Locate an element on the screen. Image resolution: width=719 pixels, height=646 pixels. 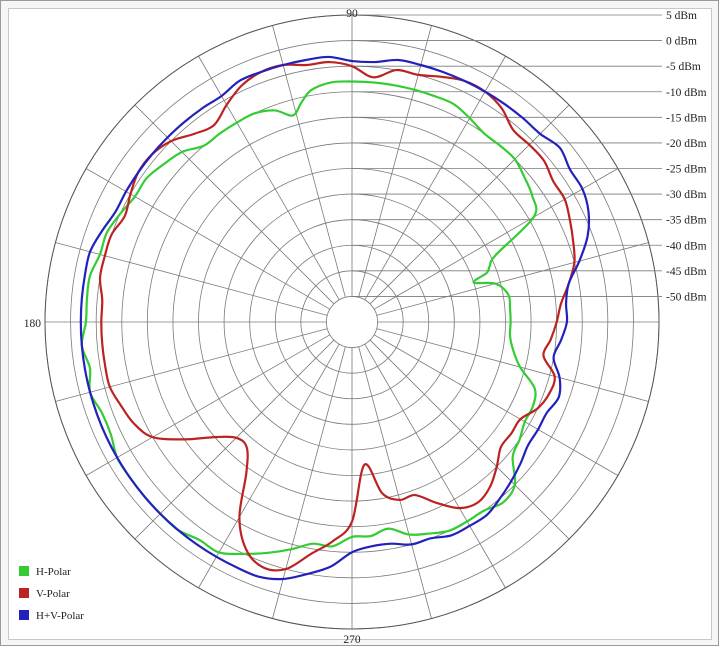
legend-swatch-v-polar is located at coordinates (24, 593).